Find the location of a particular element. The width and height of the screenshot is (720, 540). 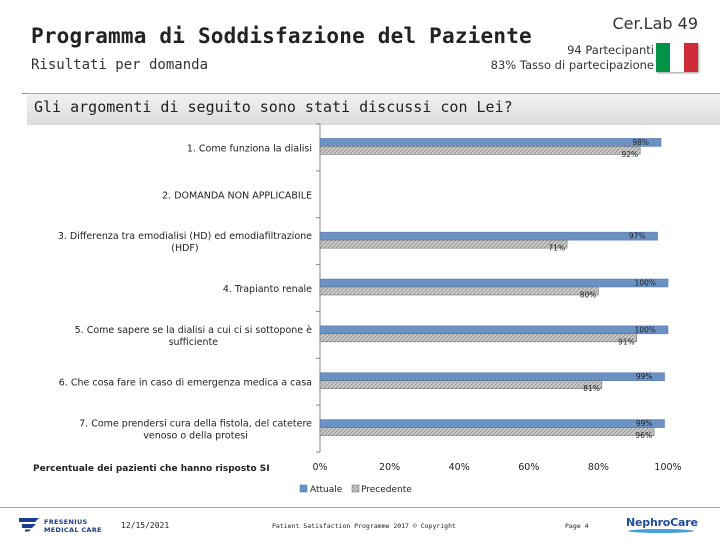

x-tick-label: 80% is located at coordinates (598, 467).